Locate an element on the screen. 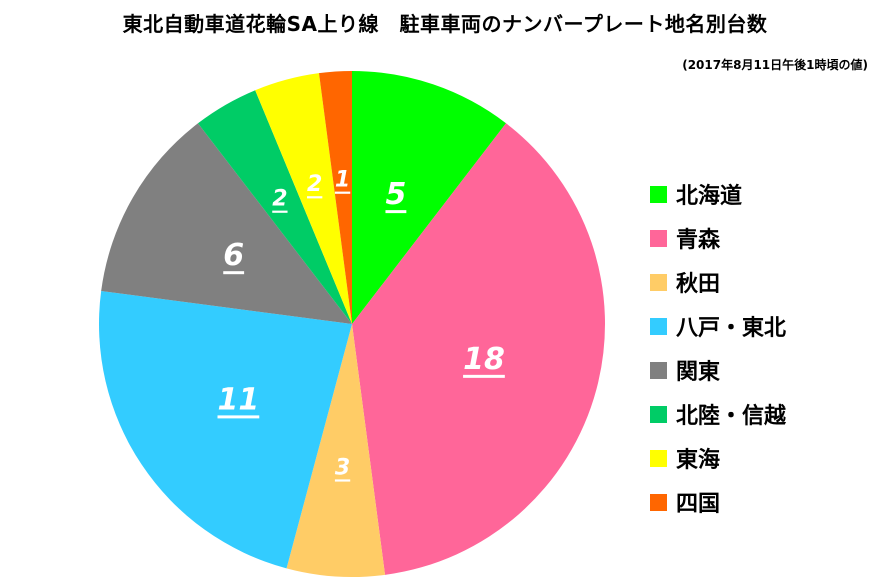 This screenshot has height=586, width=890. pie-value-label: 1 is located at coordinates (342, 180).